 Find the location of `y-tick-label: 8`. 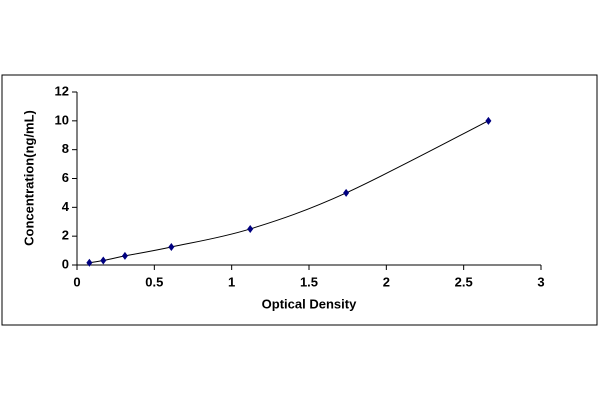

y-tick-label: 8 is located at coordinates (65, 148).